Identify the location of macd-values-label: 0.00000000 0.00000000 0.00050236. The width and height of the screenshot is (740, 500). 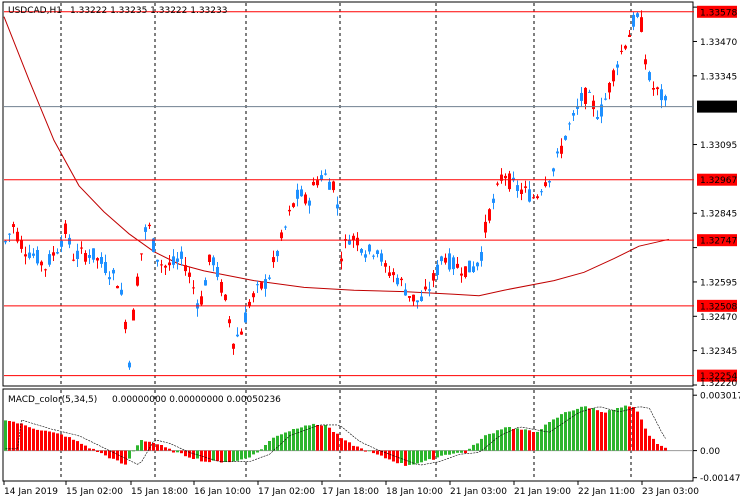
(196, 400).